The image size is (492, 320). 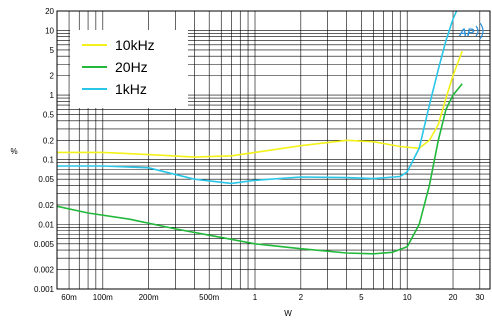 What do you see at coordinates (69, 297) in the screenshot?
I see `x-tick-label: 60m` at bounding box center [69, 297].